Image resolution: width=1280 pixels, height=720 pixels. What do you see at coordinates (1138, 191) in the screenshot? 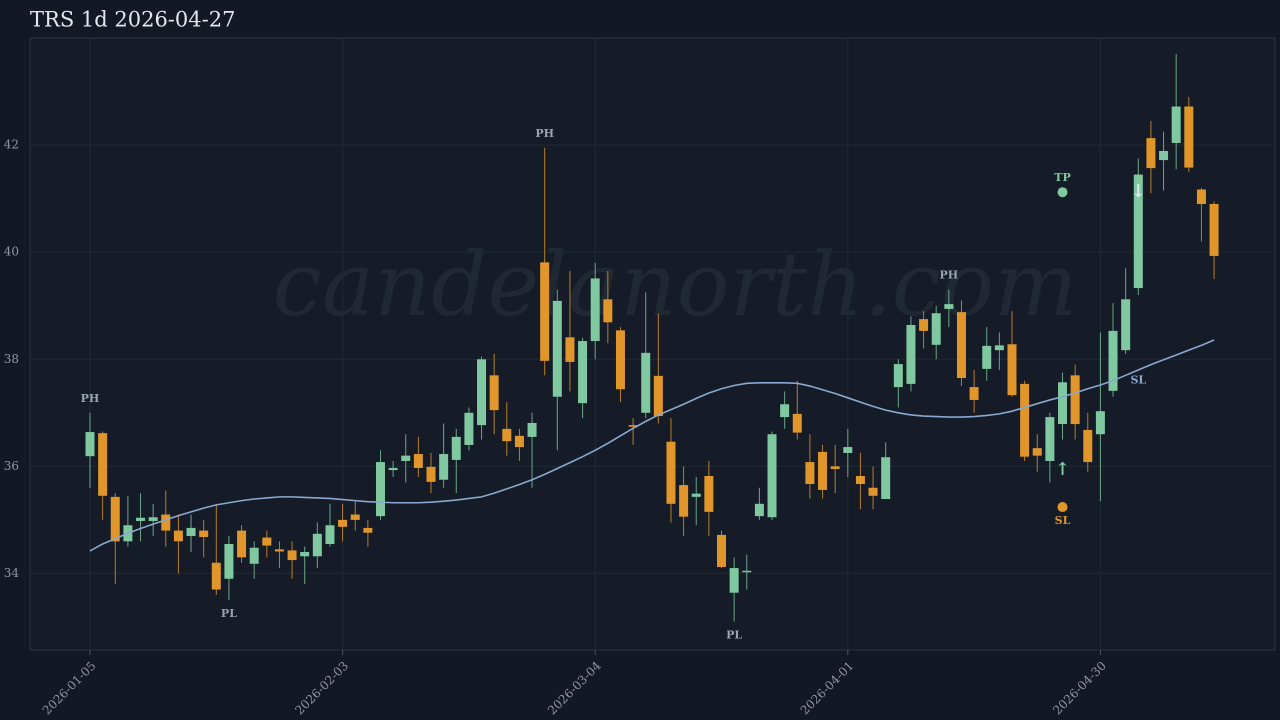
I see `trade-arrow: ↓` at bounding box center [1138, 191].